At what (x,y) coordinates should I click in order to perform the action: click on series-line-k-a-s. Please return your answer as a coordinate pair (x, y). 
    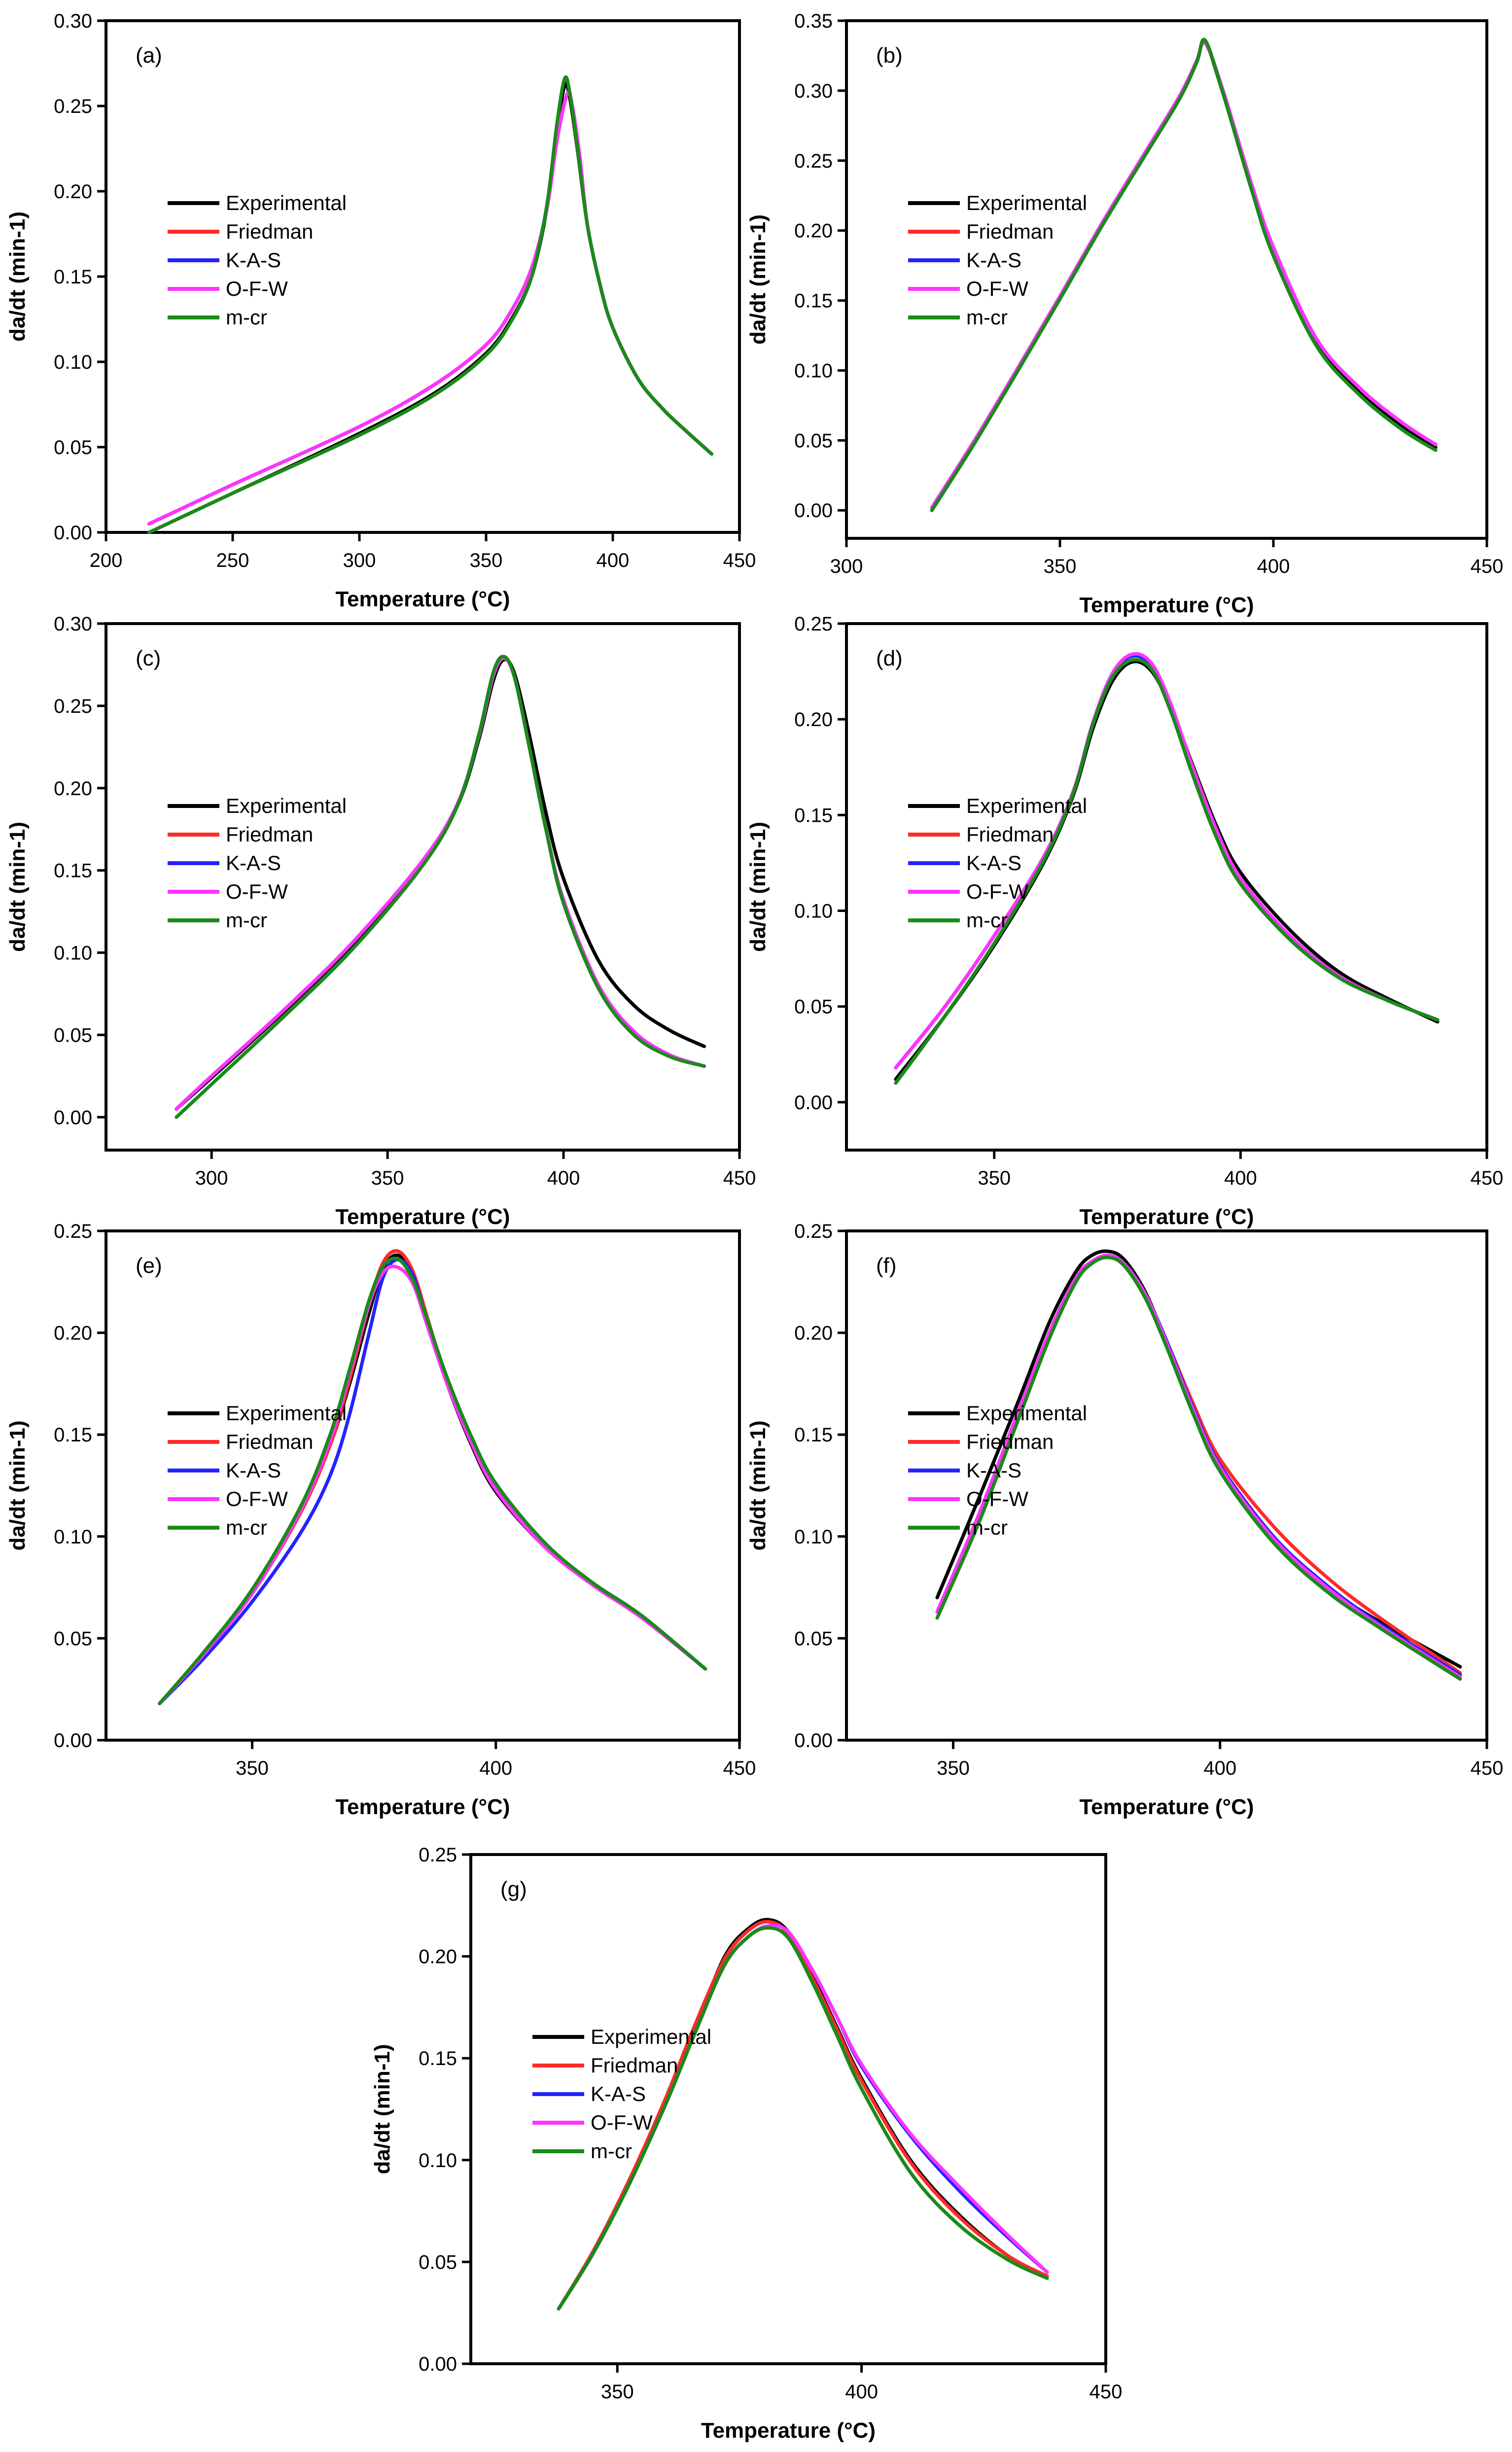
    Looking at the image, I should click on (1184, 275).